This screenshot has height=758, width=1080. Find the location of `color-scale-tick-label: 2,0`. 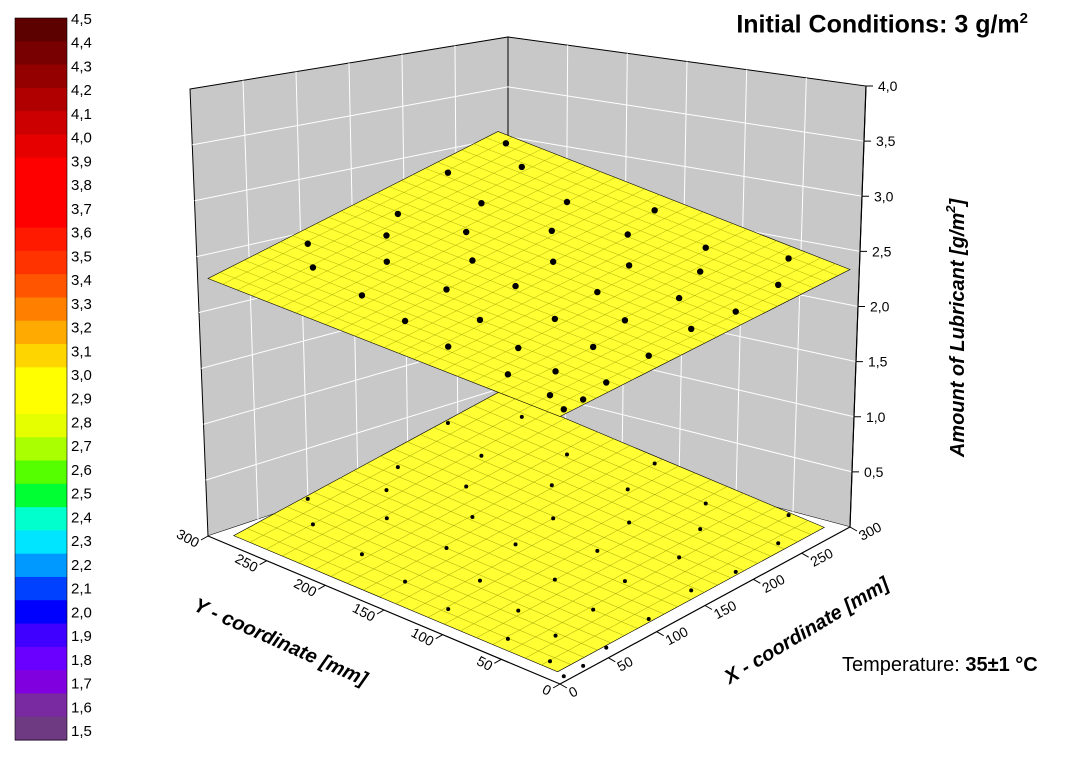

color-scale-tick-label: 2,0 is located at coordinates (81, 612).